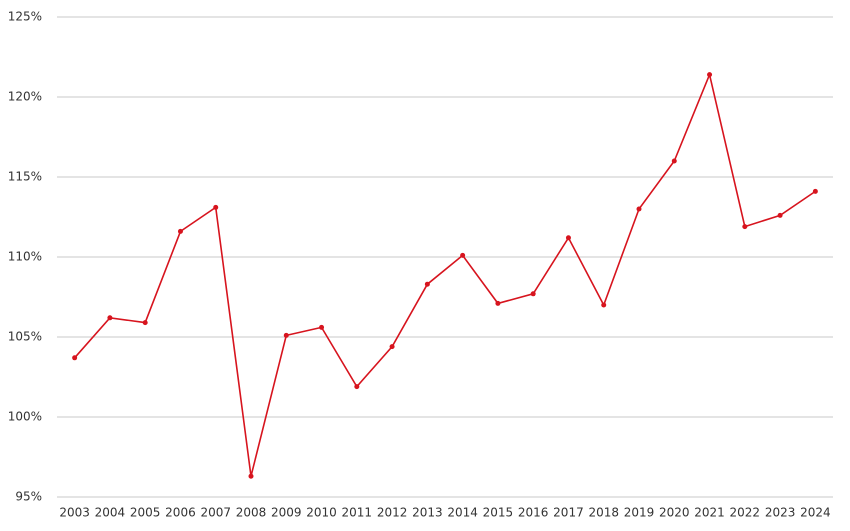 The height and width of the screenshot is (531, 850). I want to click on x-tick-label: 2017, so click(568, 513).